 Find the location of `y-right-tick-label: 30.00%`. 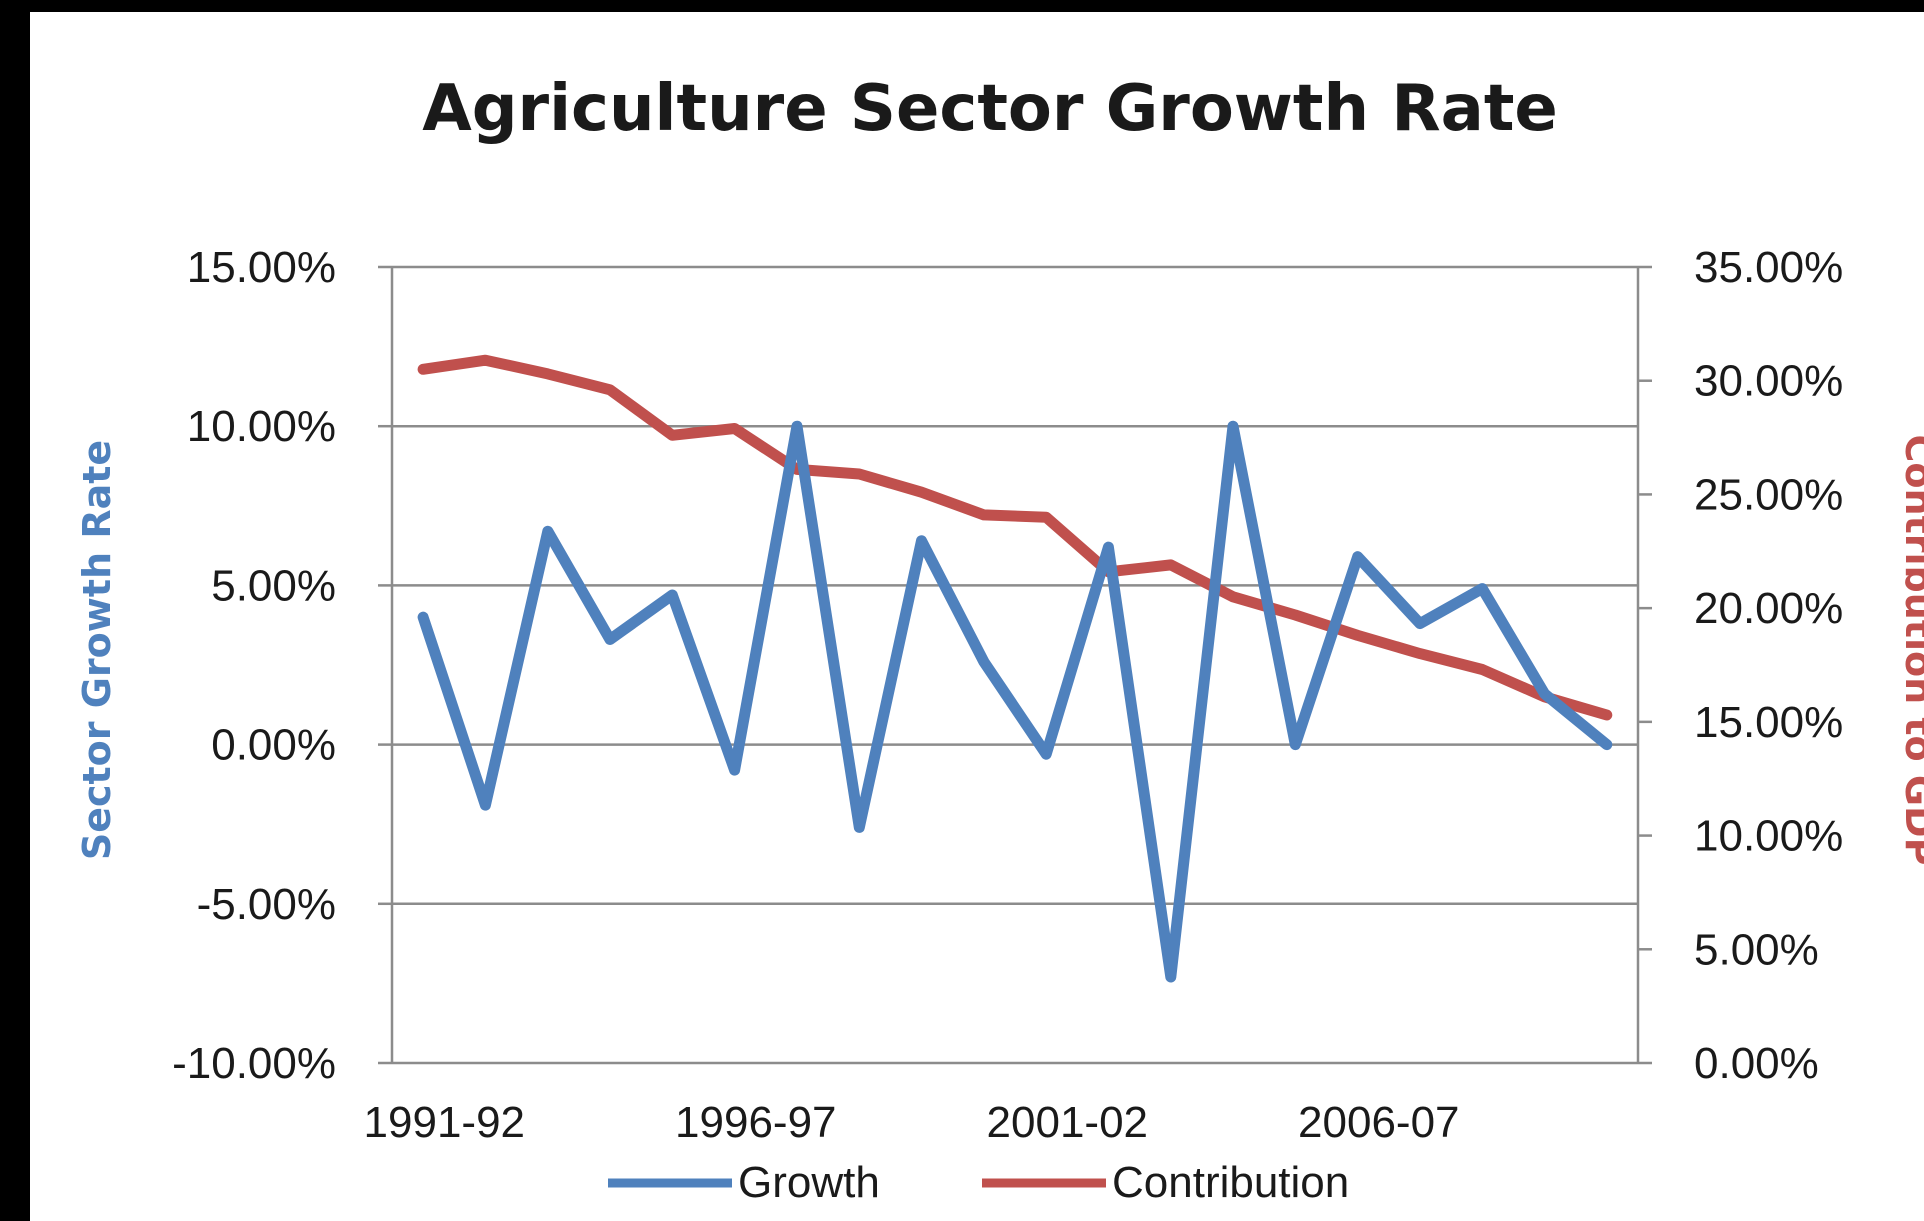

y-right-tick-label: 30.00% is located at coordinates (1768, 381).